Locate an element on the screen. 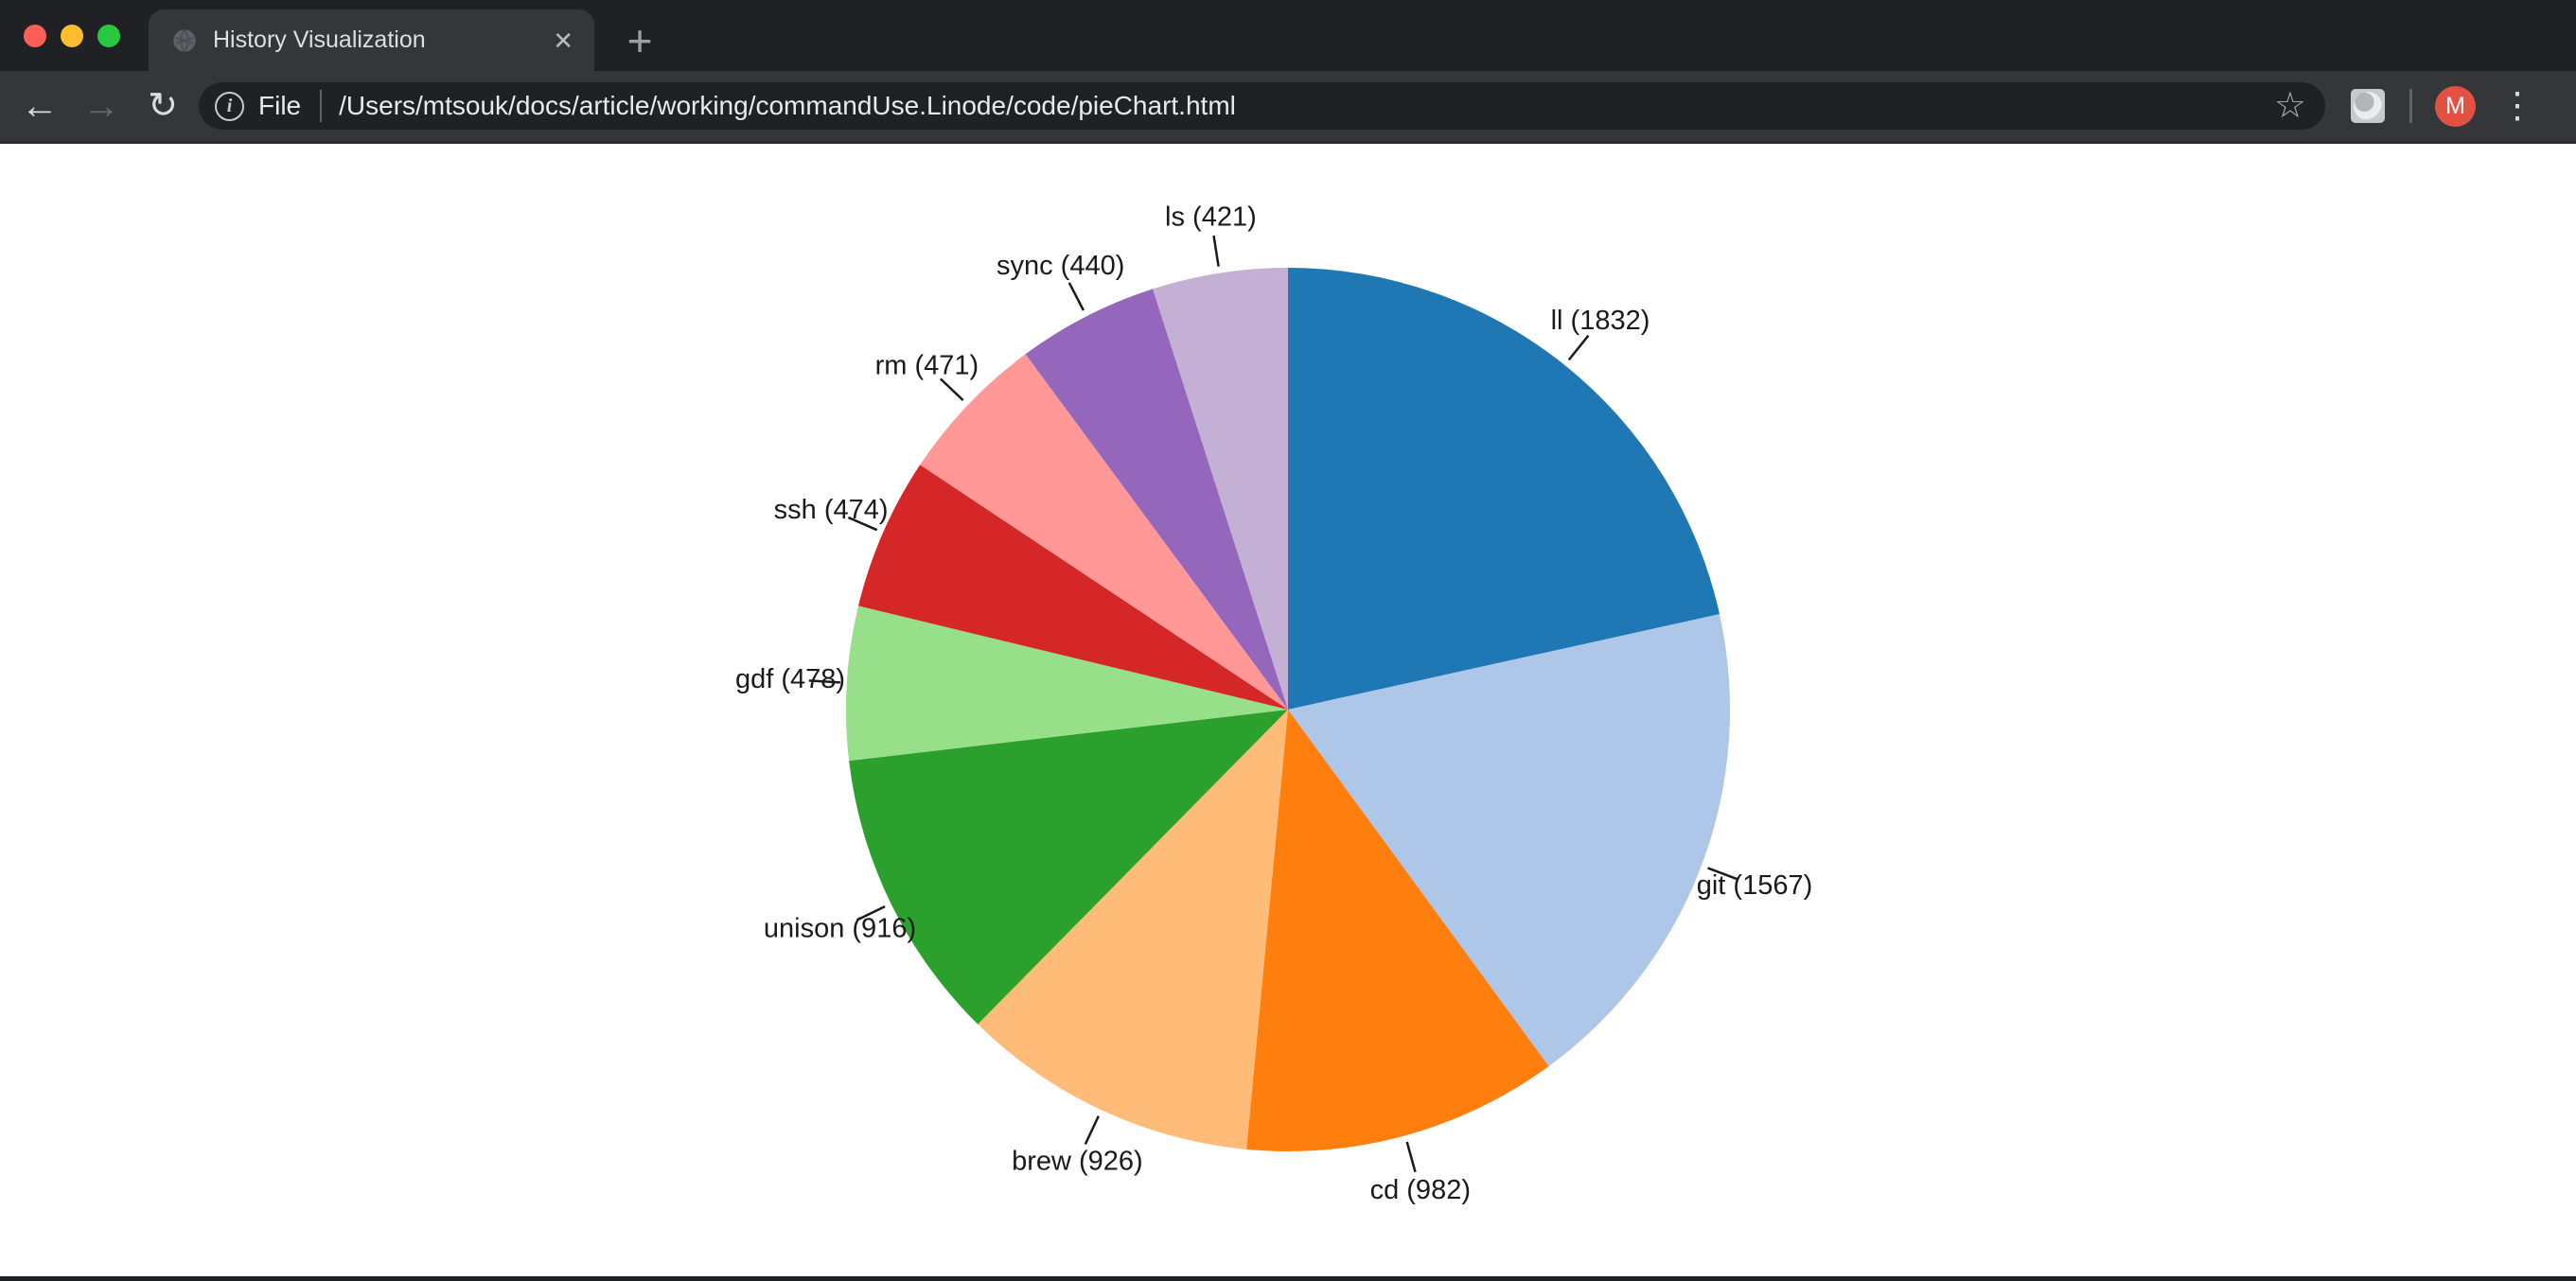  slice-label-ssh: ssh (474) is located at coordinates (831, 510).